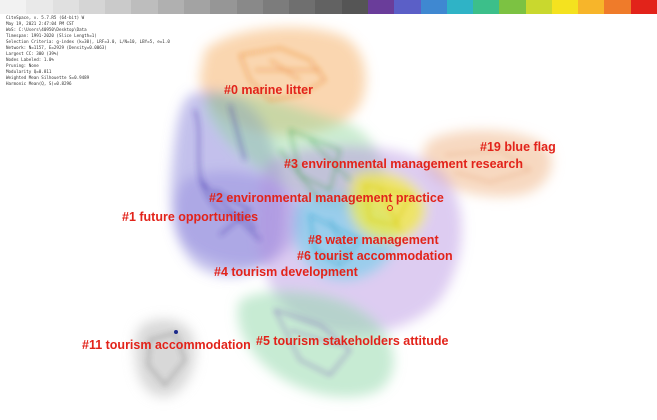 Image resolution: width=657 pixels, height=420 pixels. What do you see at coordinates (56, 47) in the screenshot?
I see `info-line: Network: N=1157, E=2929 (Density=0.0063)` at bounding box center [56, 47].